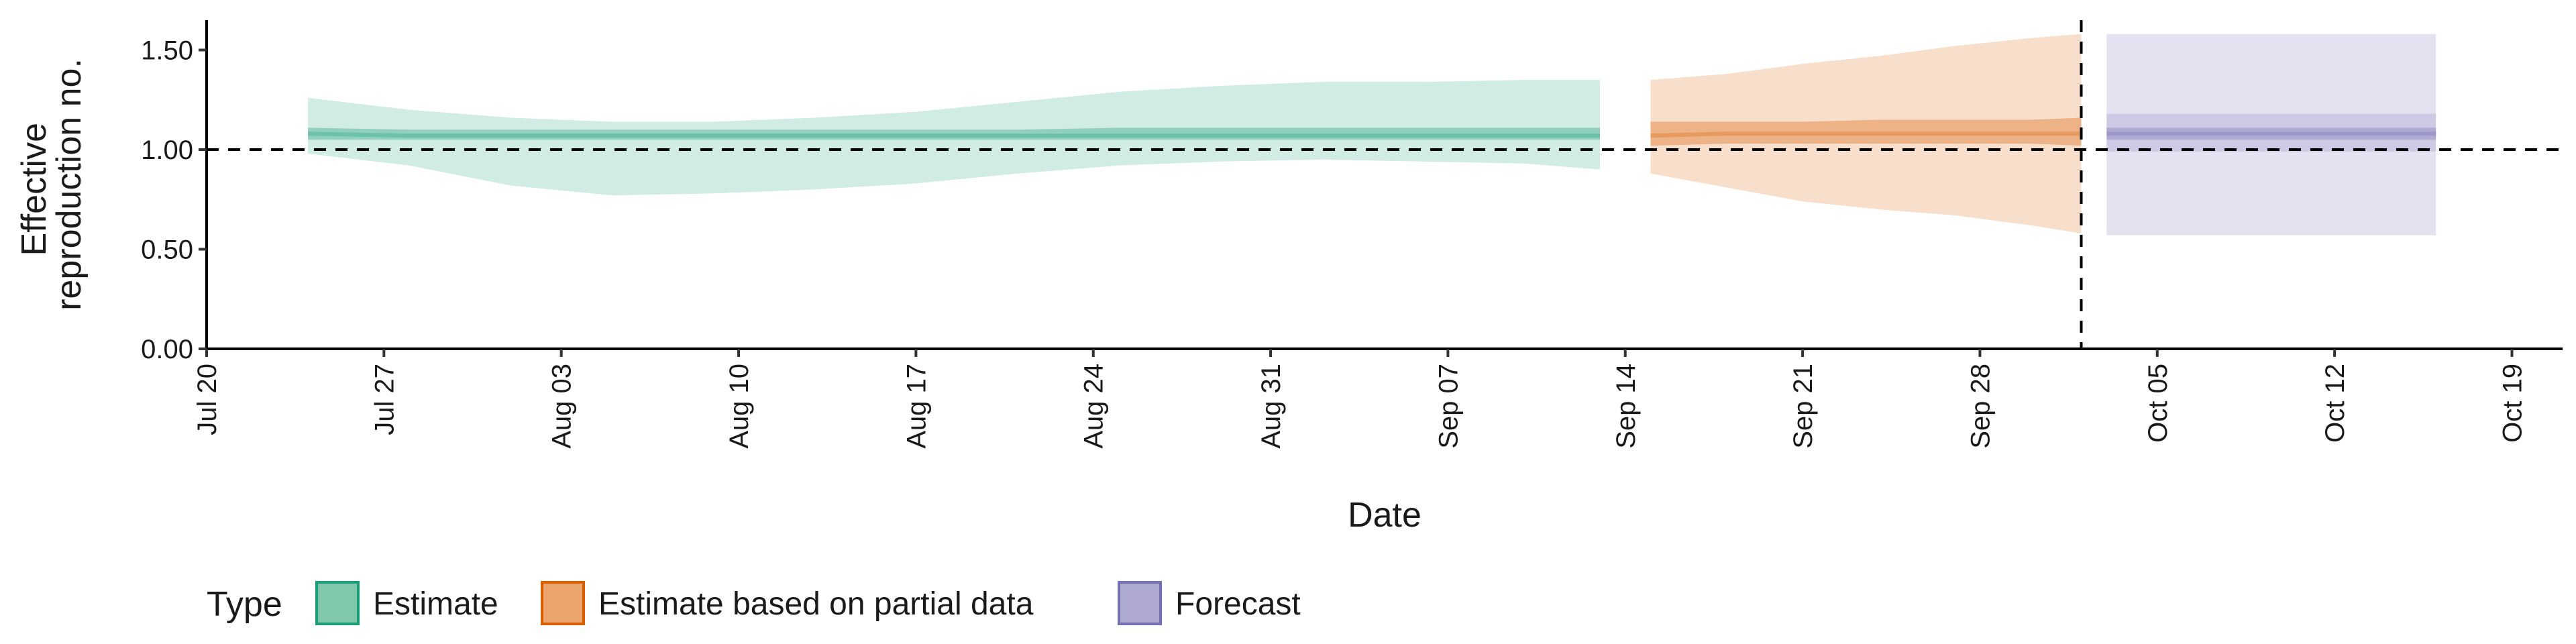 The width and height of the screenshot is (2576, 644). I want to click on legend-key-estimate, so click(337, 603).